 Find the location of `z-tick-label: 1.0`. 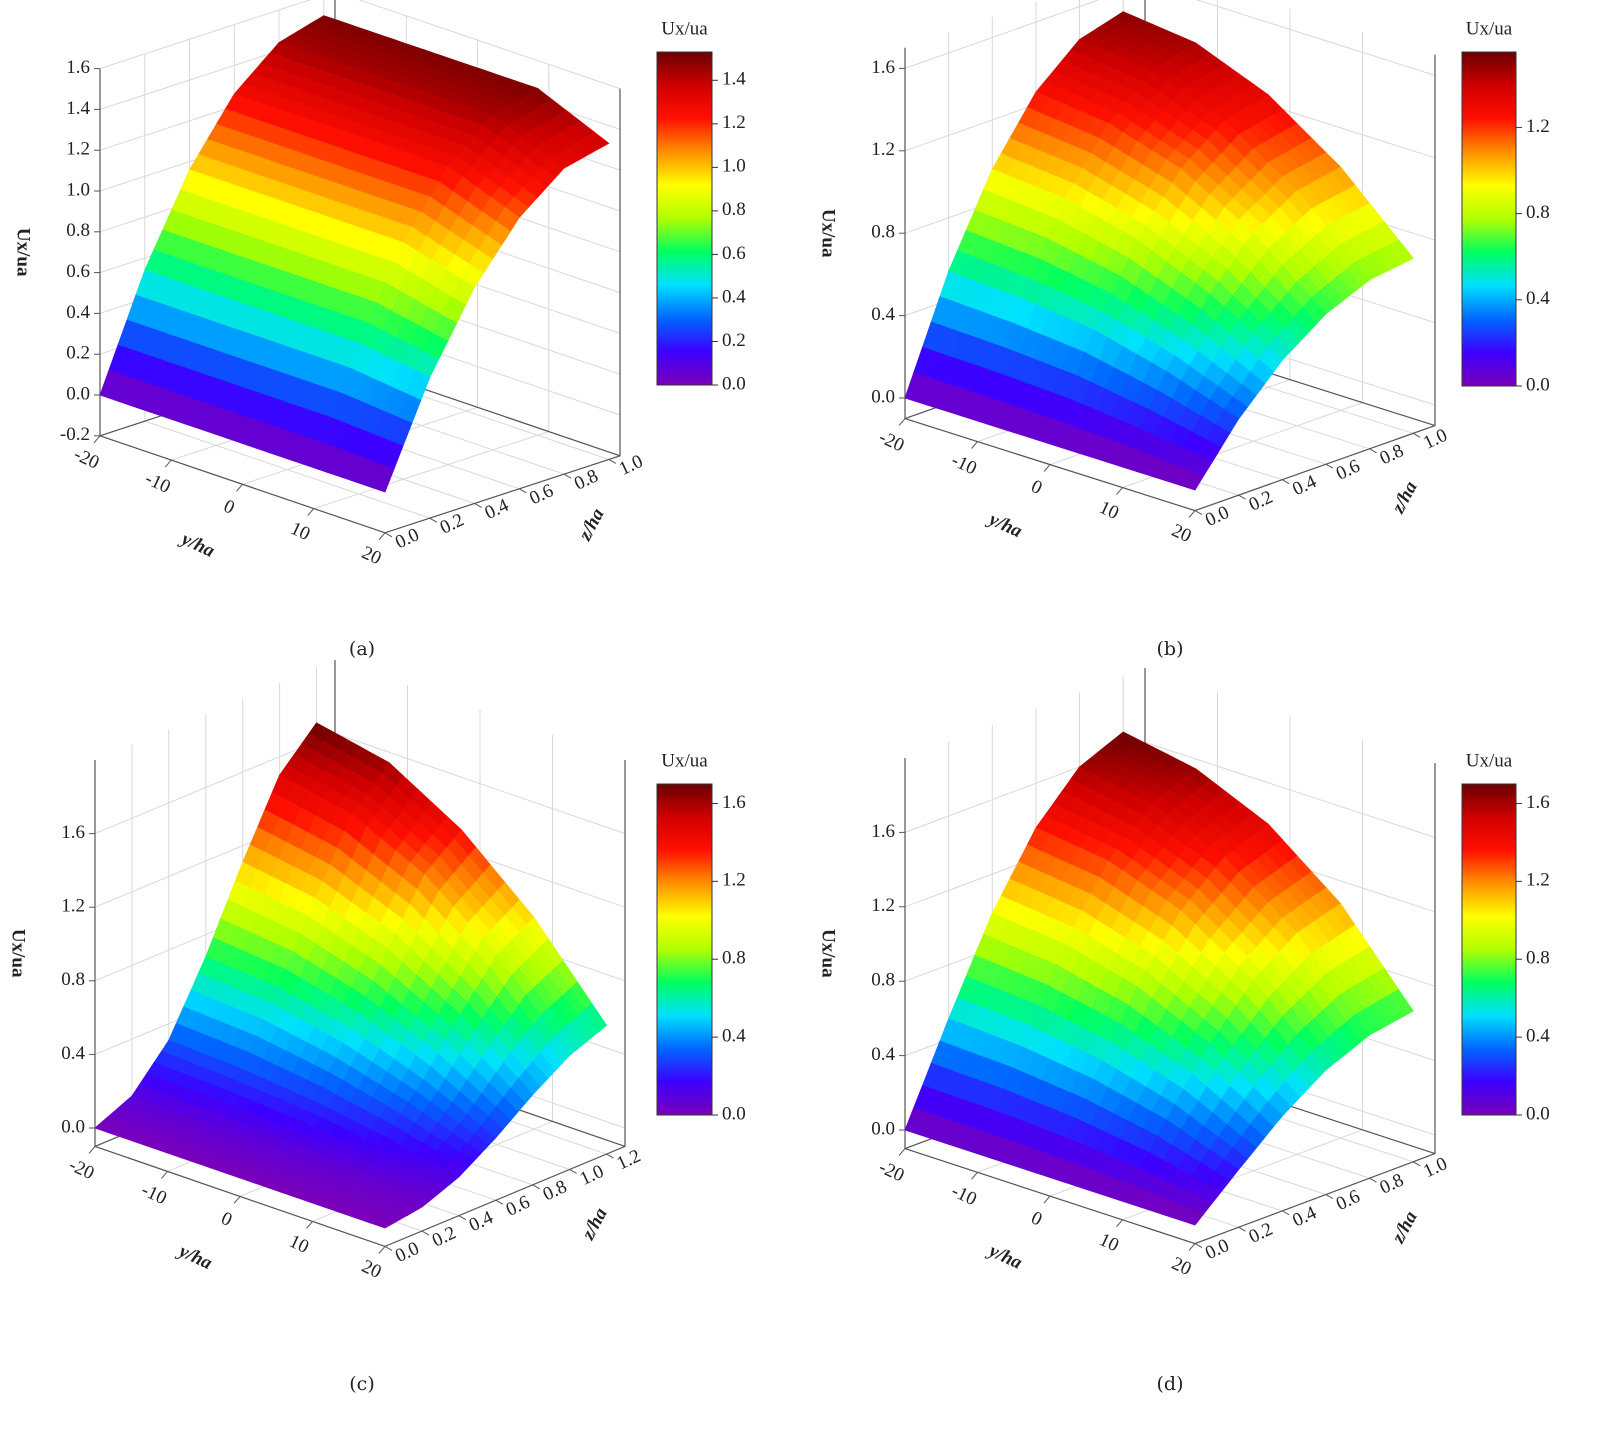

z-tick-label: 1.0 is located at coordinates (78, 189).